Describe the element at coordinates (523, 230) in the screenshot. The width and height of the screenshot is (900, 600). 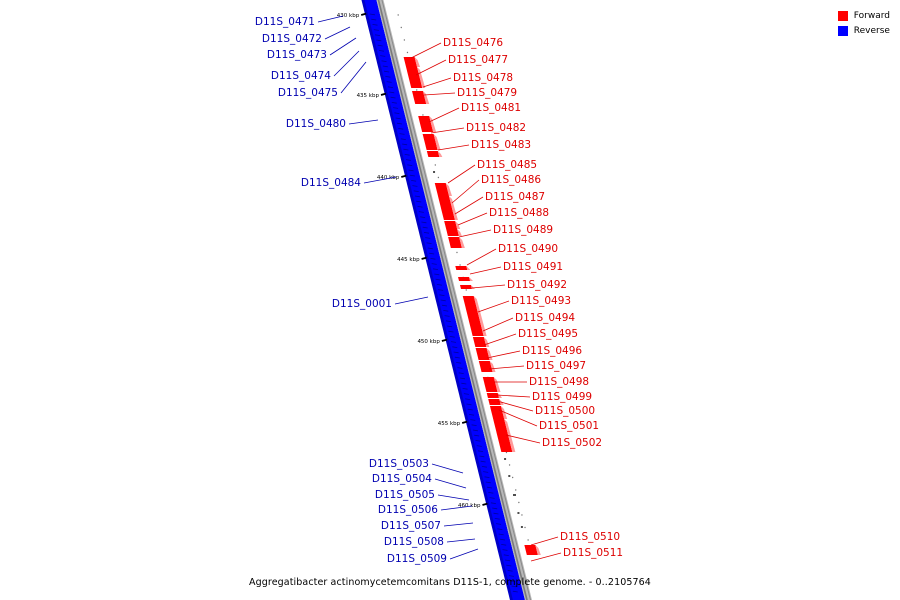
I see `forward-gene-label: D11S_0489` at that location.